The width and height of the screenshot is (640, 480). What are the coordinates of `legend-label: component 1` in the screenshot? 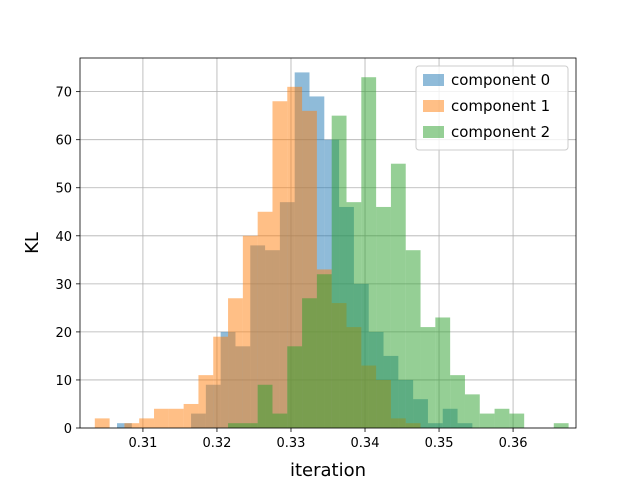 It's located at (500, 106).